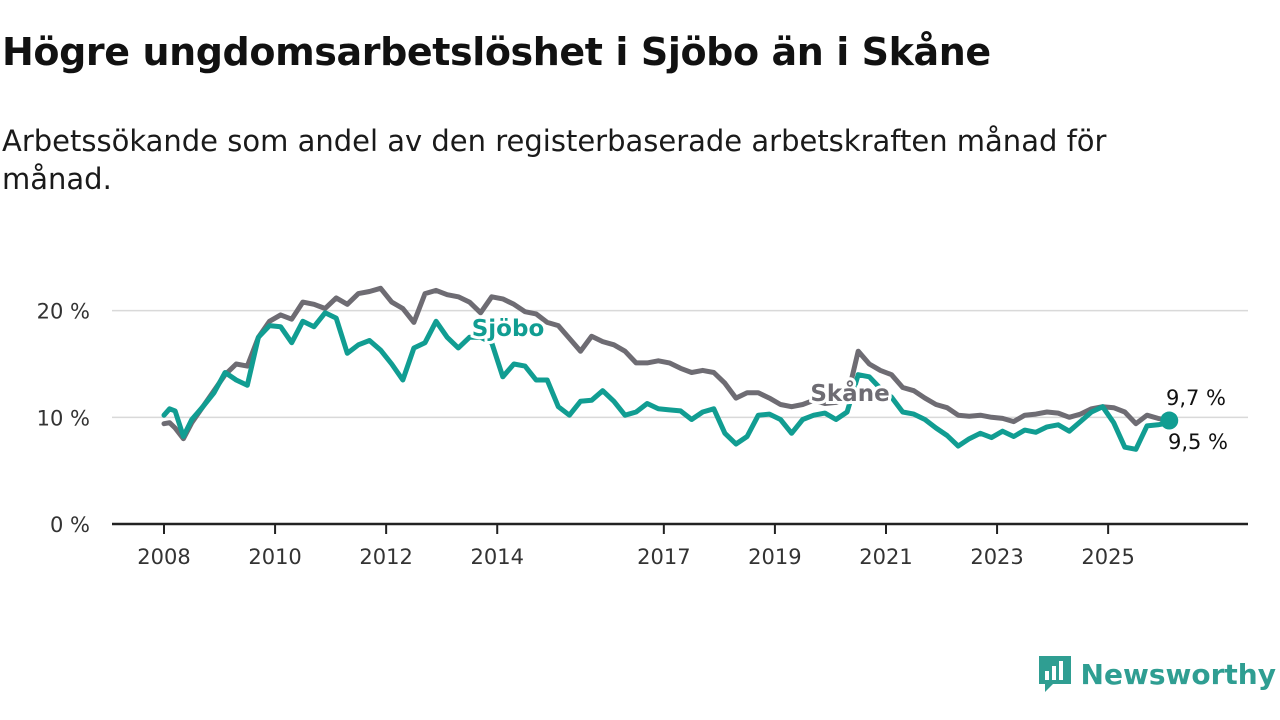 The width and height of the screenshot is (1280, 720). I want to click on end-point-marker, so click(1169, 420).